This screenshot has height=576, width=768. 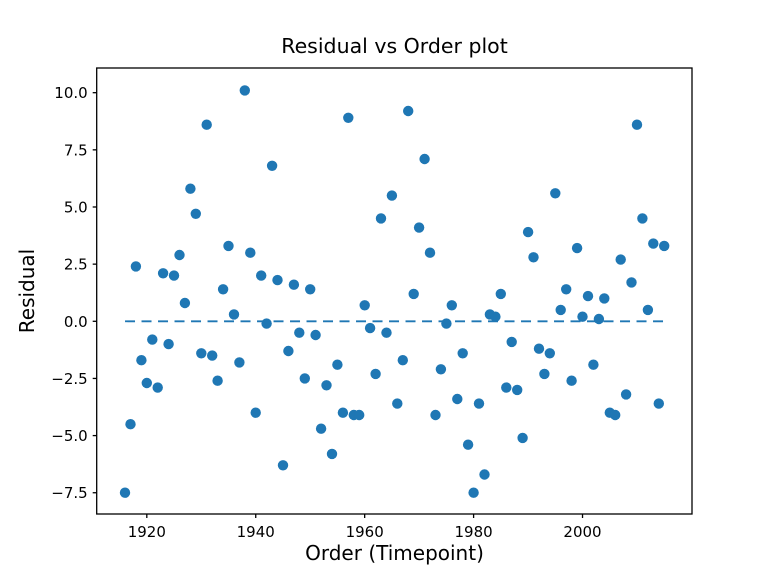 I want to click on y-tick-label: −5.0, so click(x=69, y=436).